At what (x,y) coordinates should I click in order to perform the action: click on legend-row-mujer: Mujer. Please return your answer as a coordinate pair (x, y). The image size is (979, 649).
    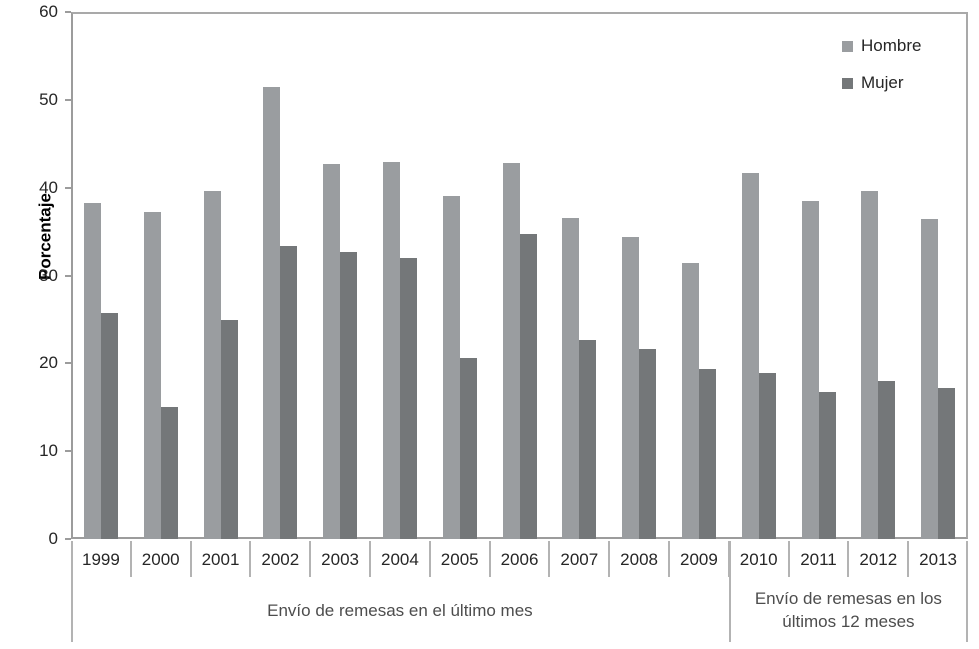
    Looking at the image, I should click on (881, 83).